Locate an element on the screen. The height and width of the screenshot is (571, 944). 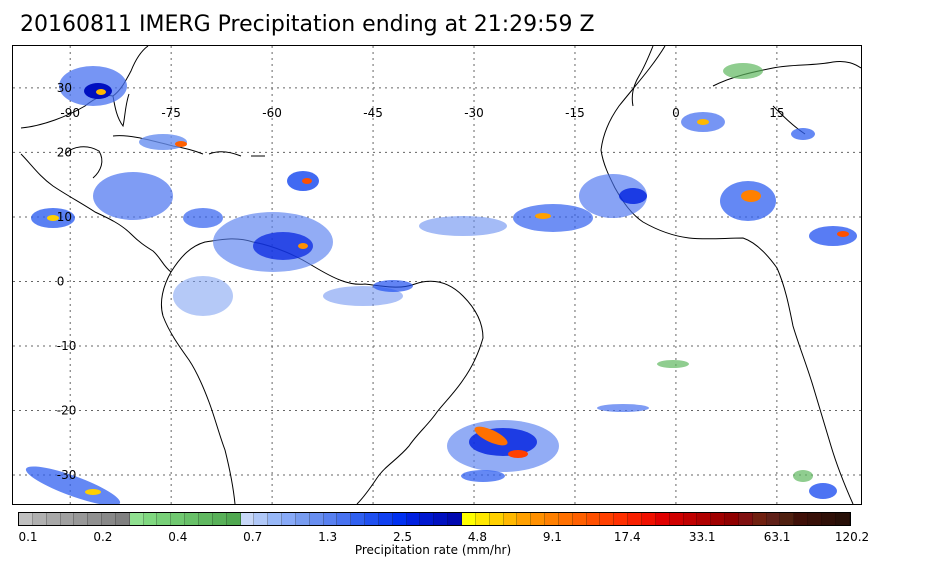
longitude-label: -90 is located at coordinates (70, 113).